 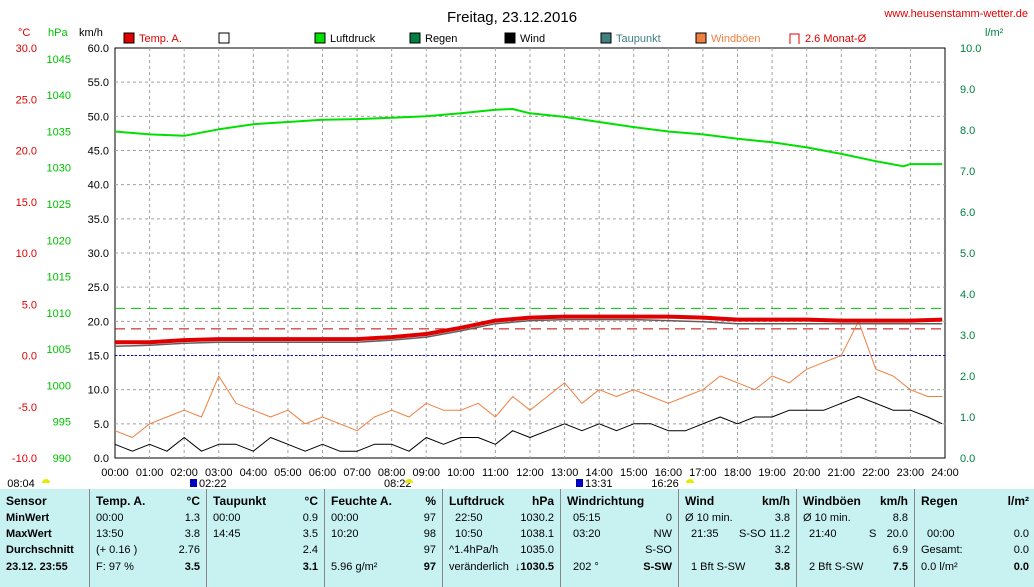 What do you see at coordinates (827, 518) in the screenshot?
I see `gust-min-label: Ø 10 min.` at bounding box center [827, 518].